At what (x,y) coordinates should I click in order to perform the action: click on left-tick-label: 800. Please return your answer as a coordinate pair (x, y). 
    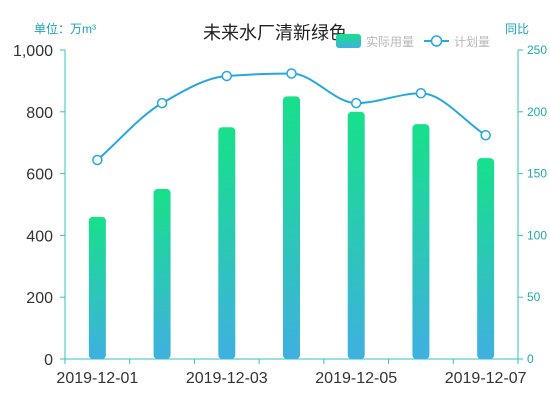
    Looking at the image, I should click on (39, 113).